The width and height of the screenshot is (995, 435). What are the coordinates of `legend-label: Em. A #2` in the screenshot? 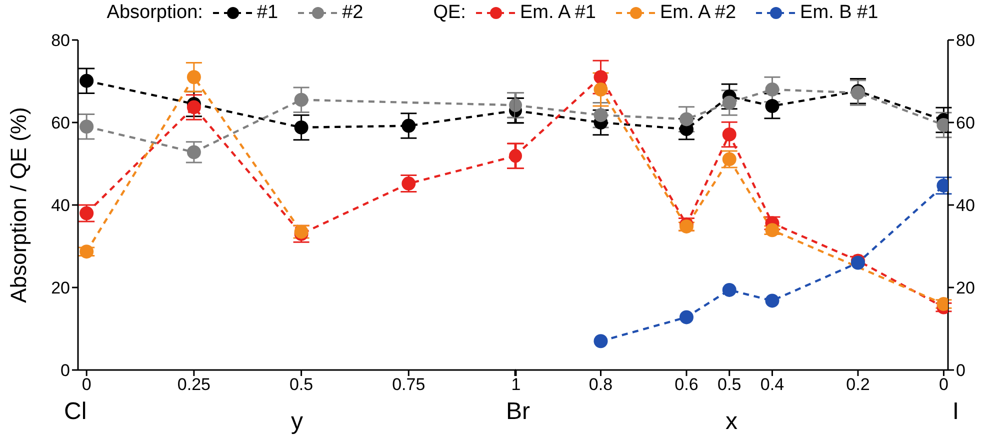 It's located at (698, 13).